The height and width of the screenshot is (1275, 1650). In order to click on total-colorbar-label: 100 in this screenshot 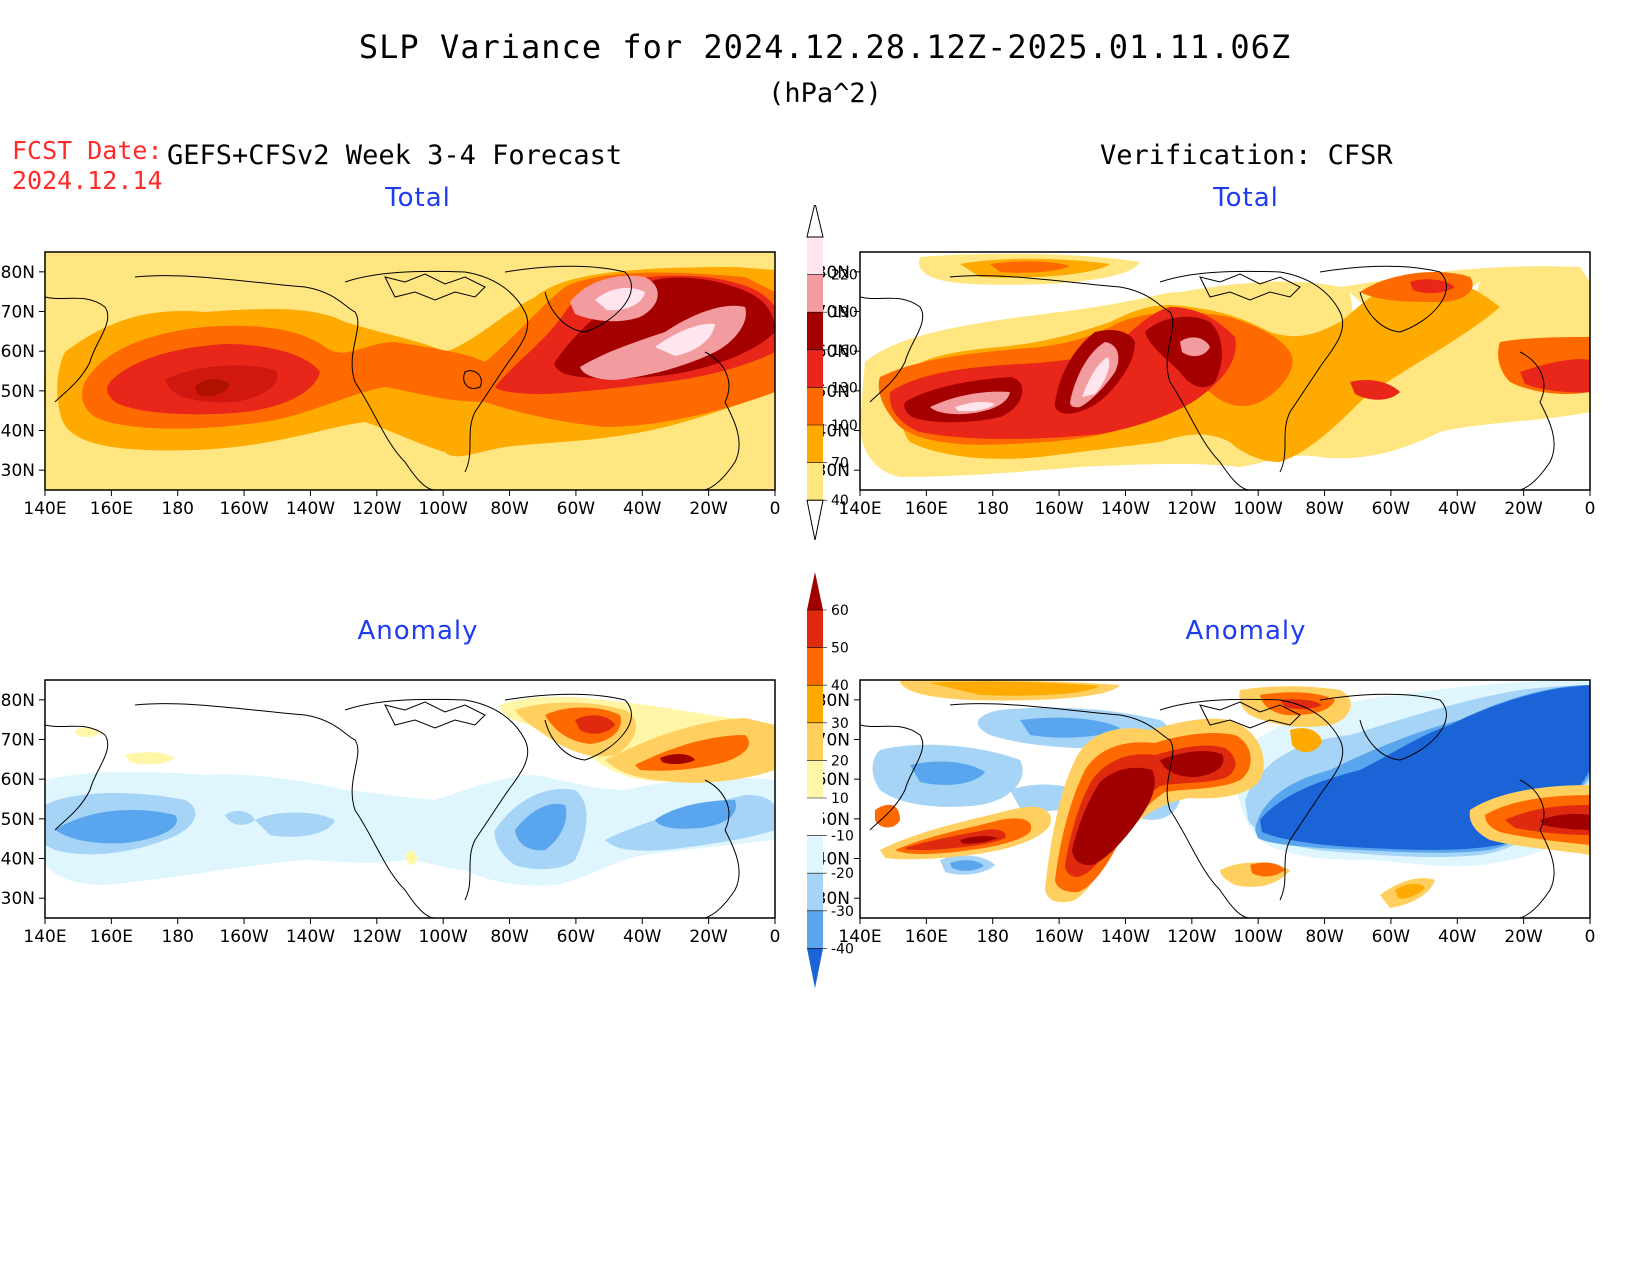, I will do `click(844, 426)`.